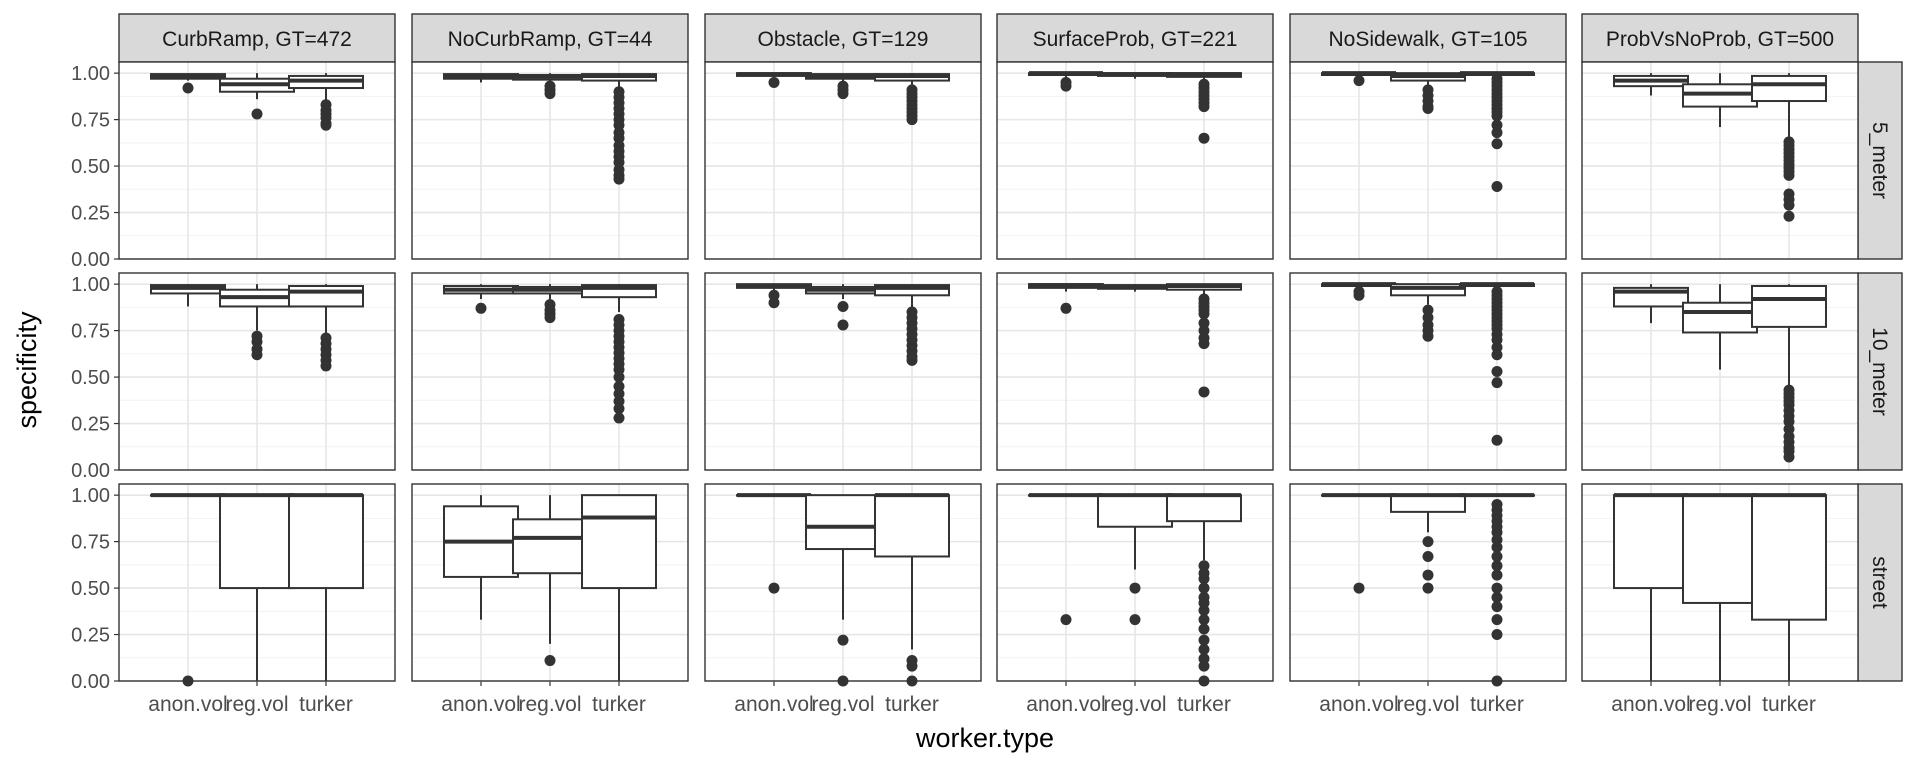 The image size is (1920, 768). I want to click on facet-column-label: NoCurbRamp, GT=44, so click(550, 39).